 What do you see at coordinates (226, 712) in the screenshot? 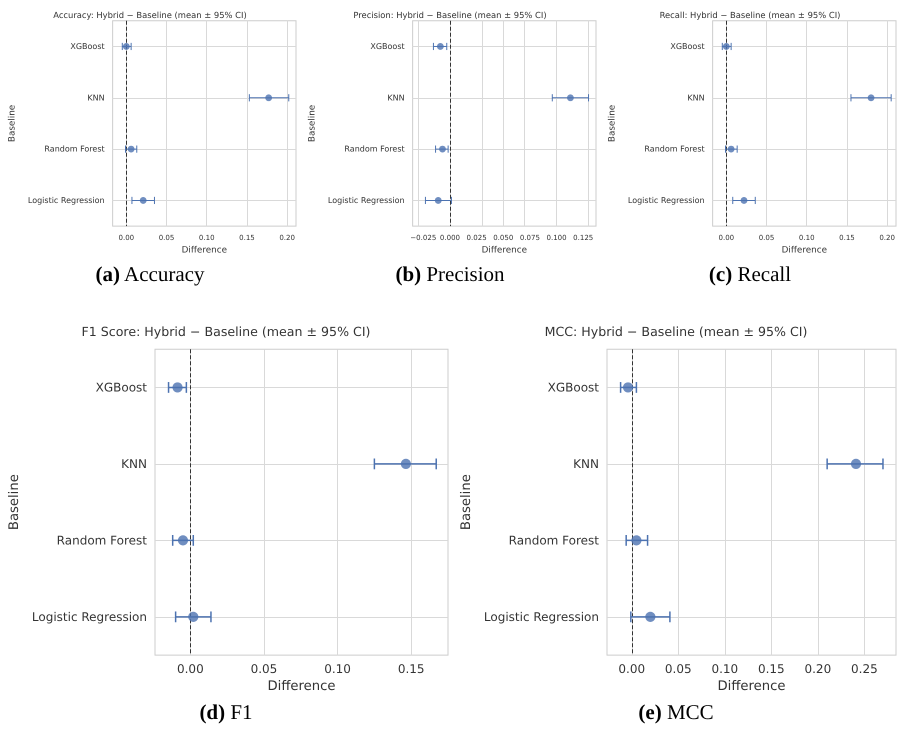
I see `text: (d) F1` at bounding box center [226, 712].